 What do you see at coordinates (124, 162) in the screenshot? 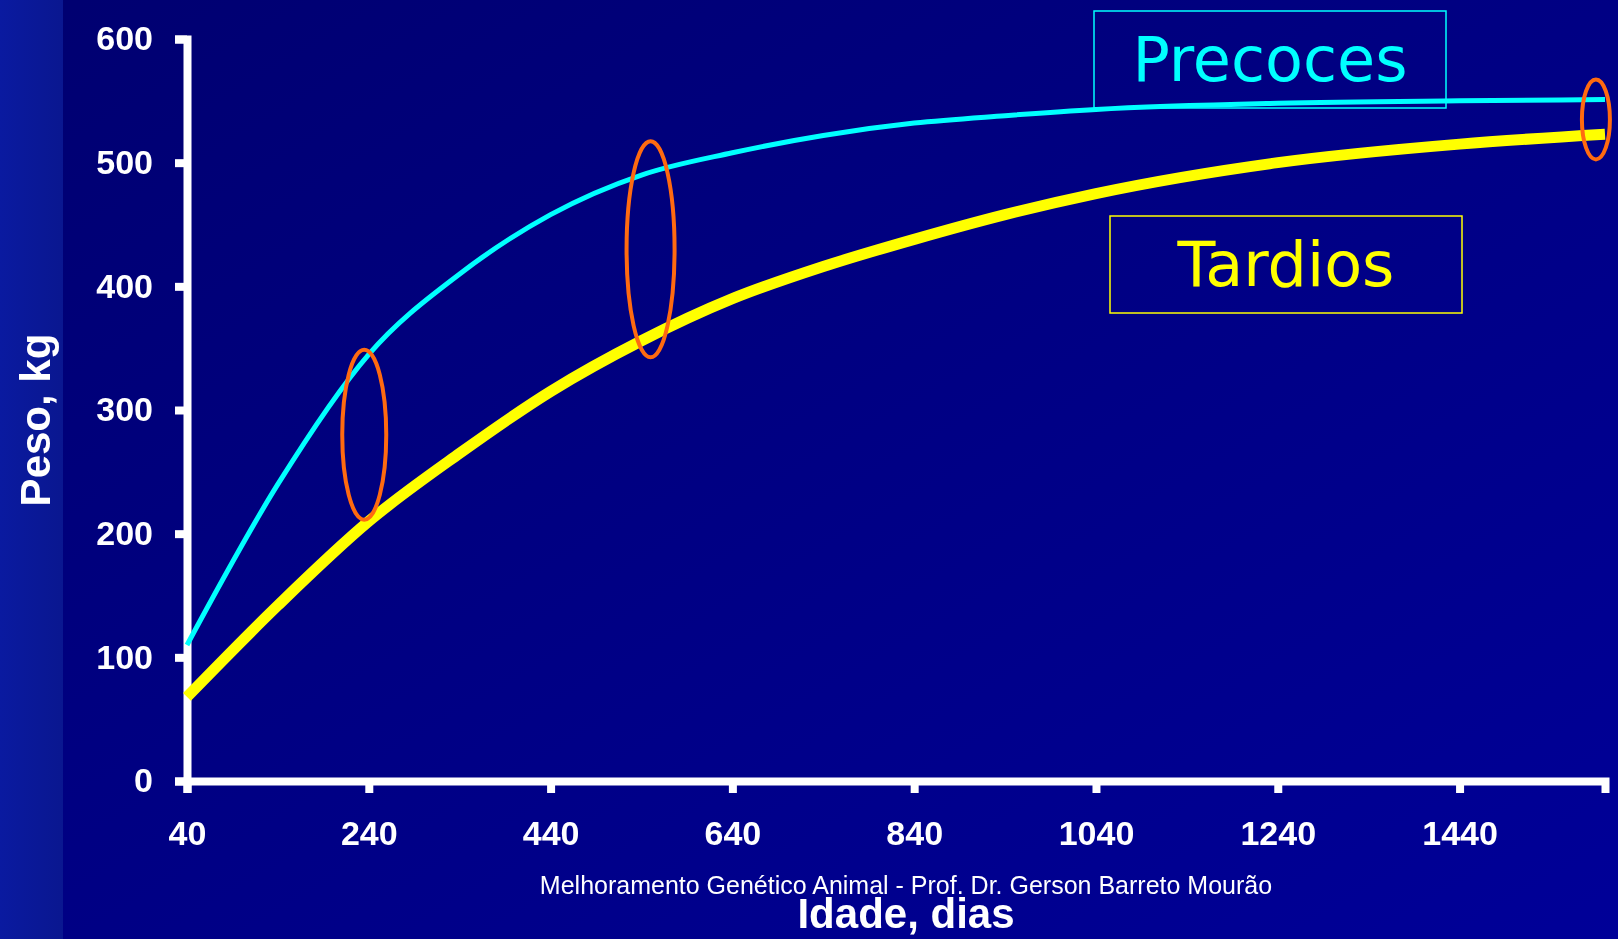
I see `y-tick-label: 500` at bounding box center [124, 162].